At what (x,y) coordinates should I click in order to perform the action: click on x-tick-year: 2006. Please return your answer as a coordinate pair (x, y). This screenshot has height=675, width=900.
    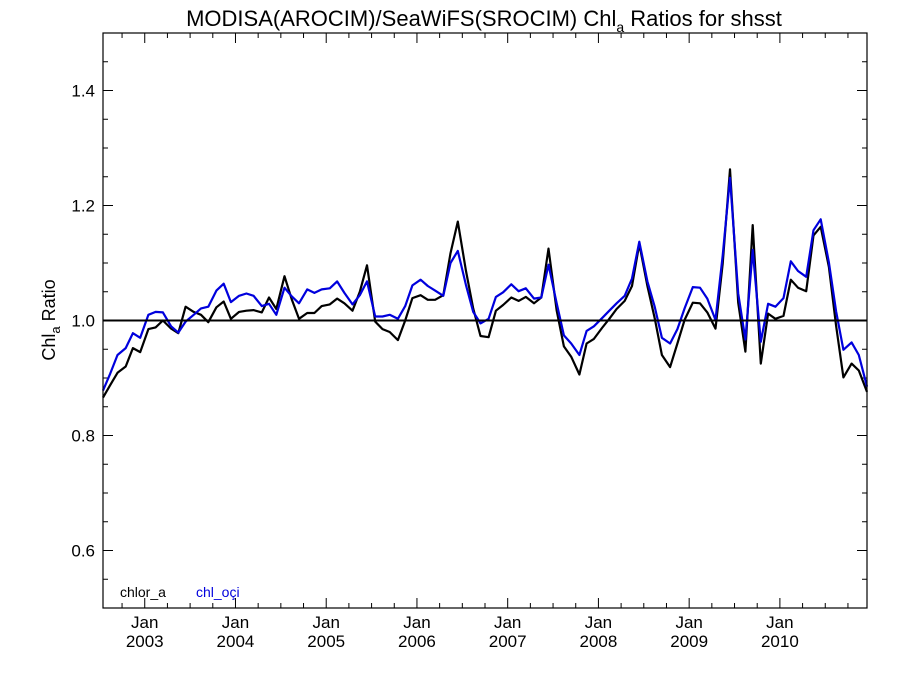
    Looking at the image, I should click on (417, 641).